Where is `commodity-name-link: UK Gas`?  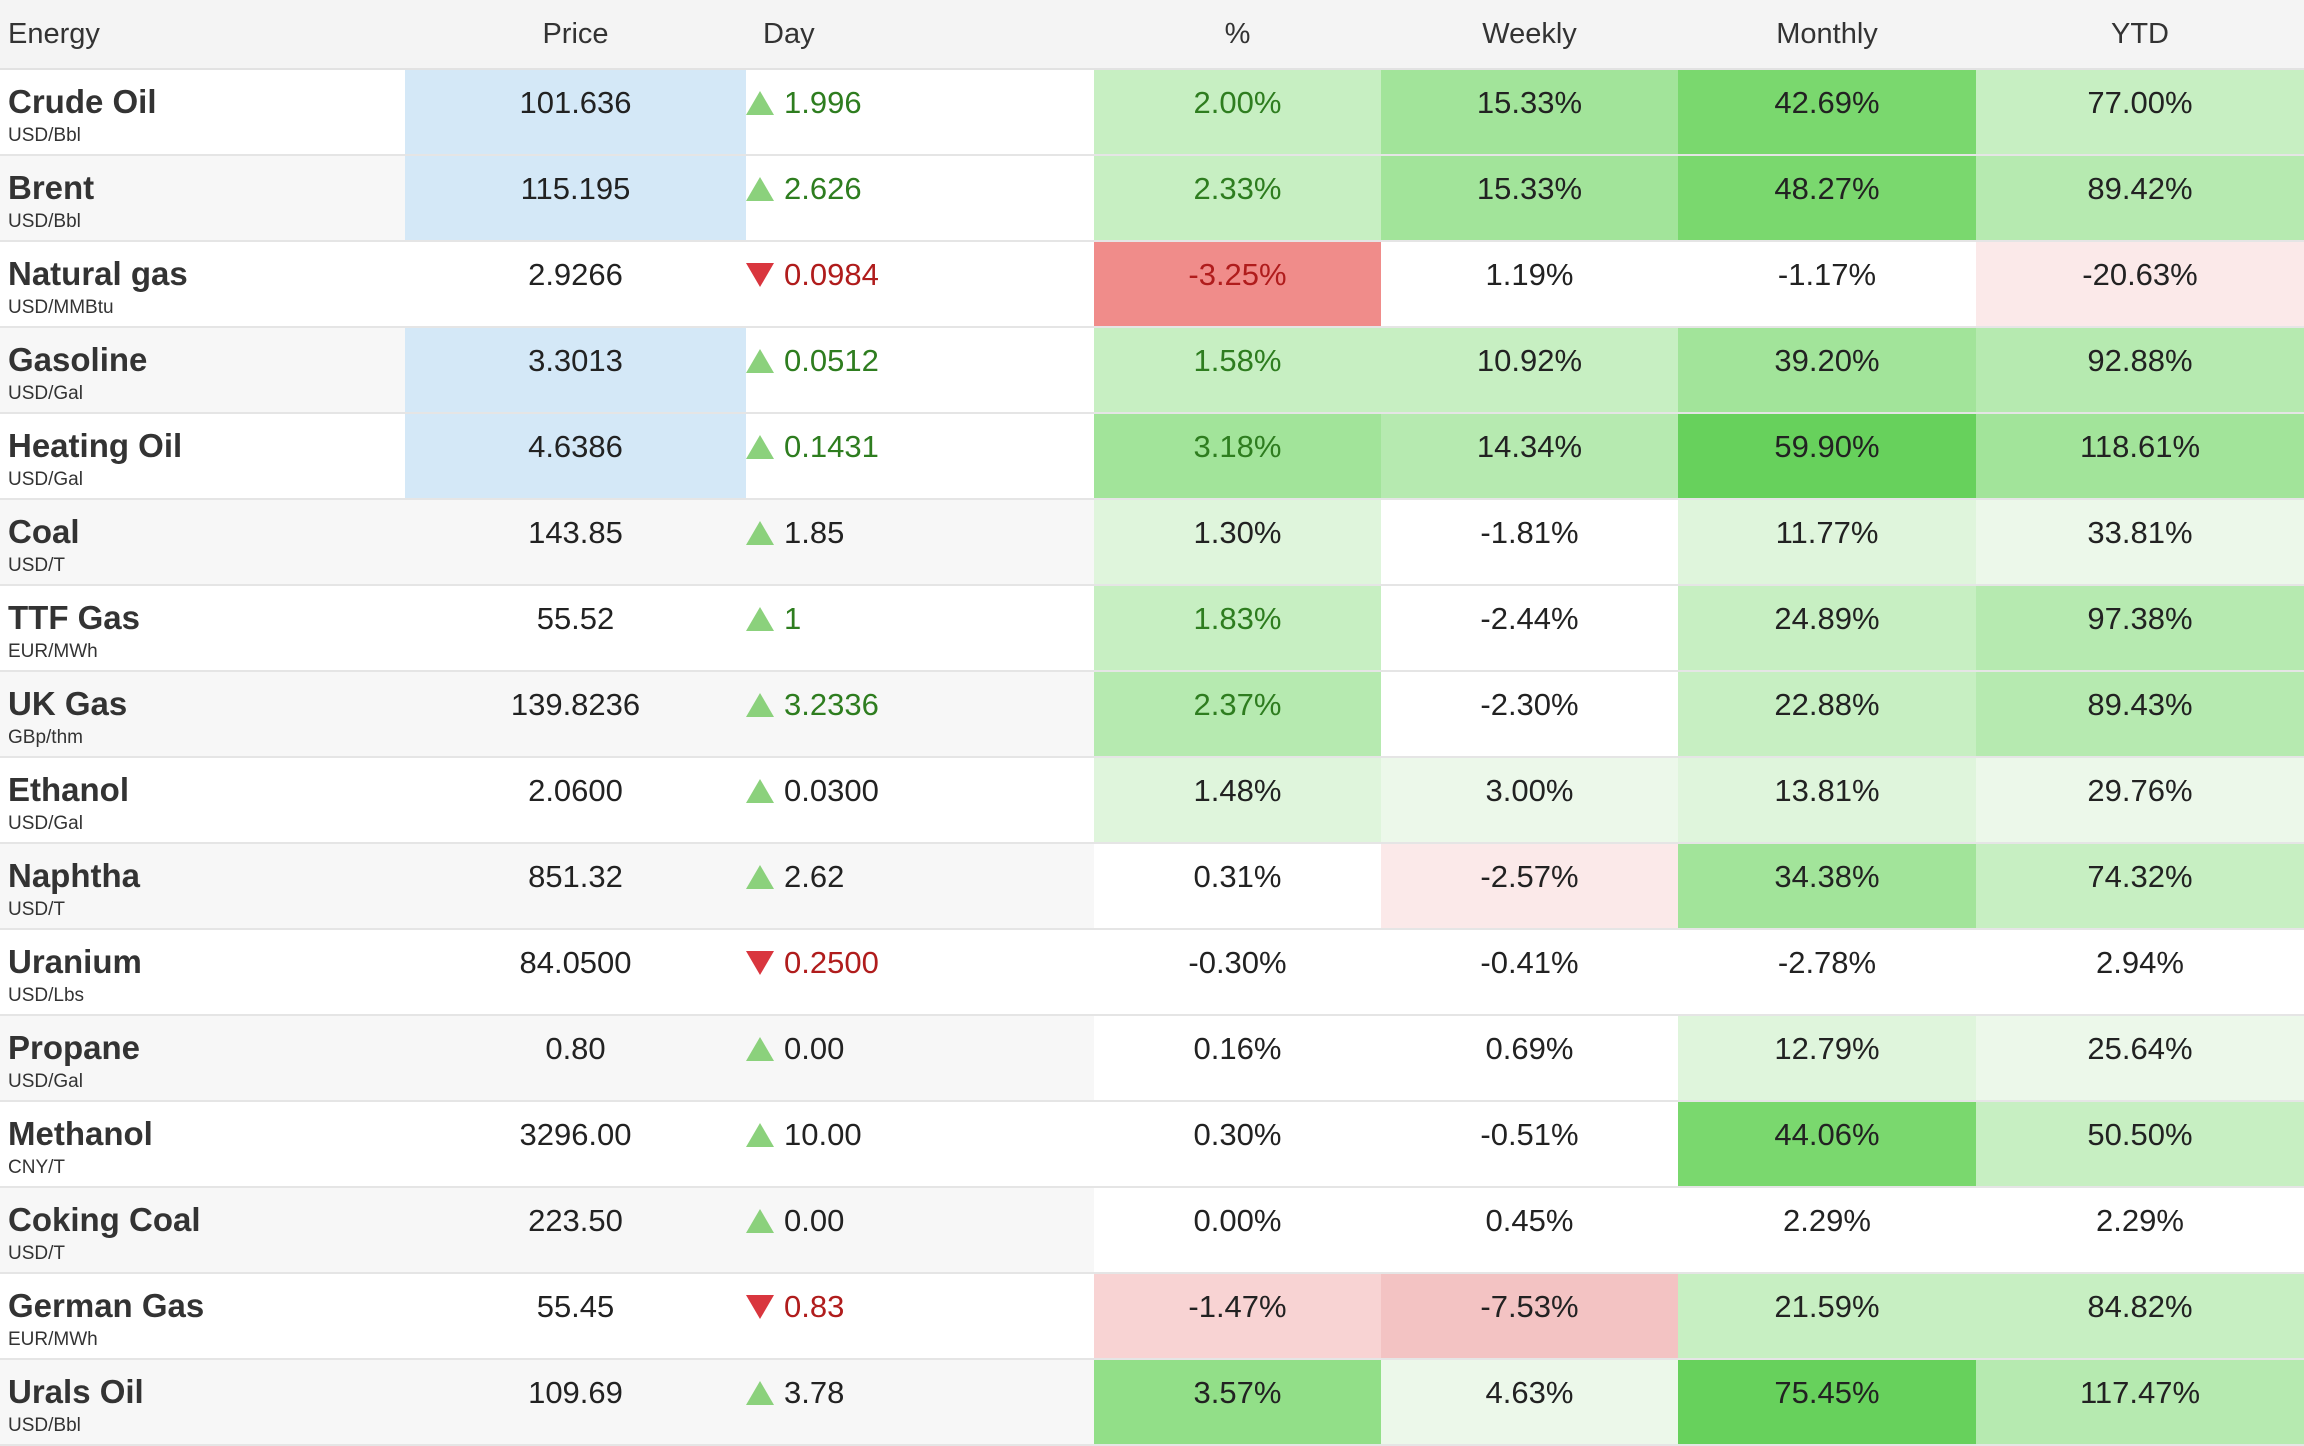 commodity-name-link: UK Gas is located at coordinates (68, 703).